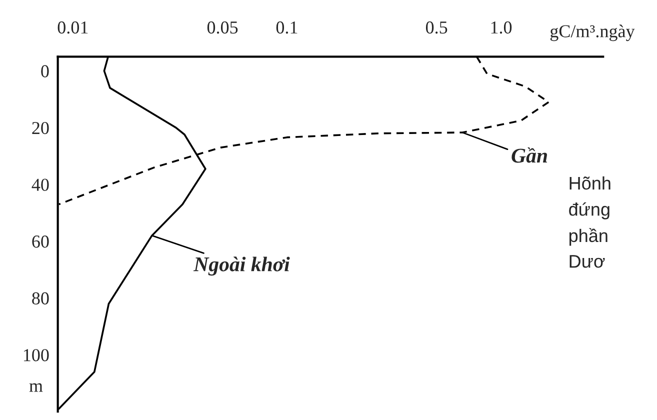 The height and width of the screenshot is (420, 657). I want to click on x-tick-label: 0.05, so click(222, 27).